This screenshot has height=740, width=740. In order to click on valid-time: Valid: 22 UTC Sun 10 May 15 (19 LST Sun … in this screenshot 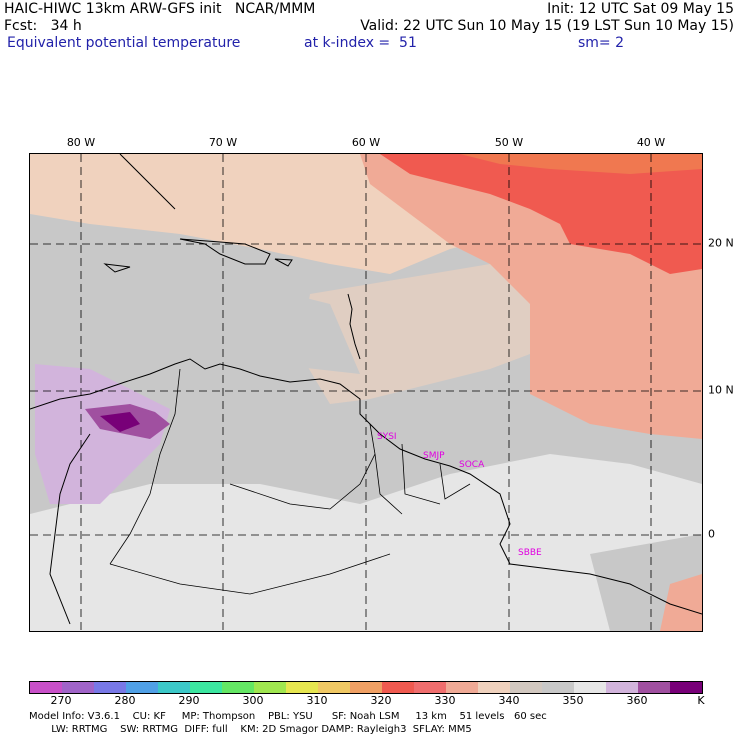, I will do `click(547, 26)`.